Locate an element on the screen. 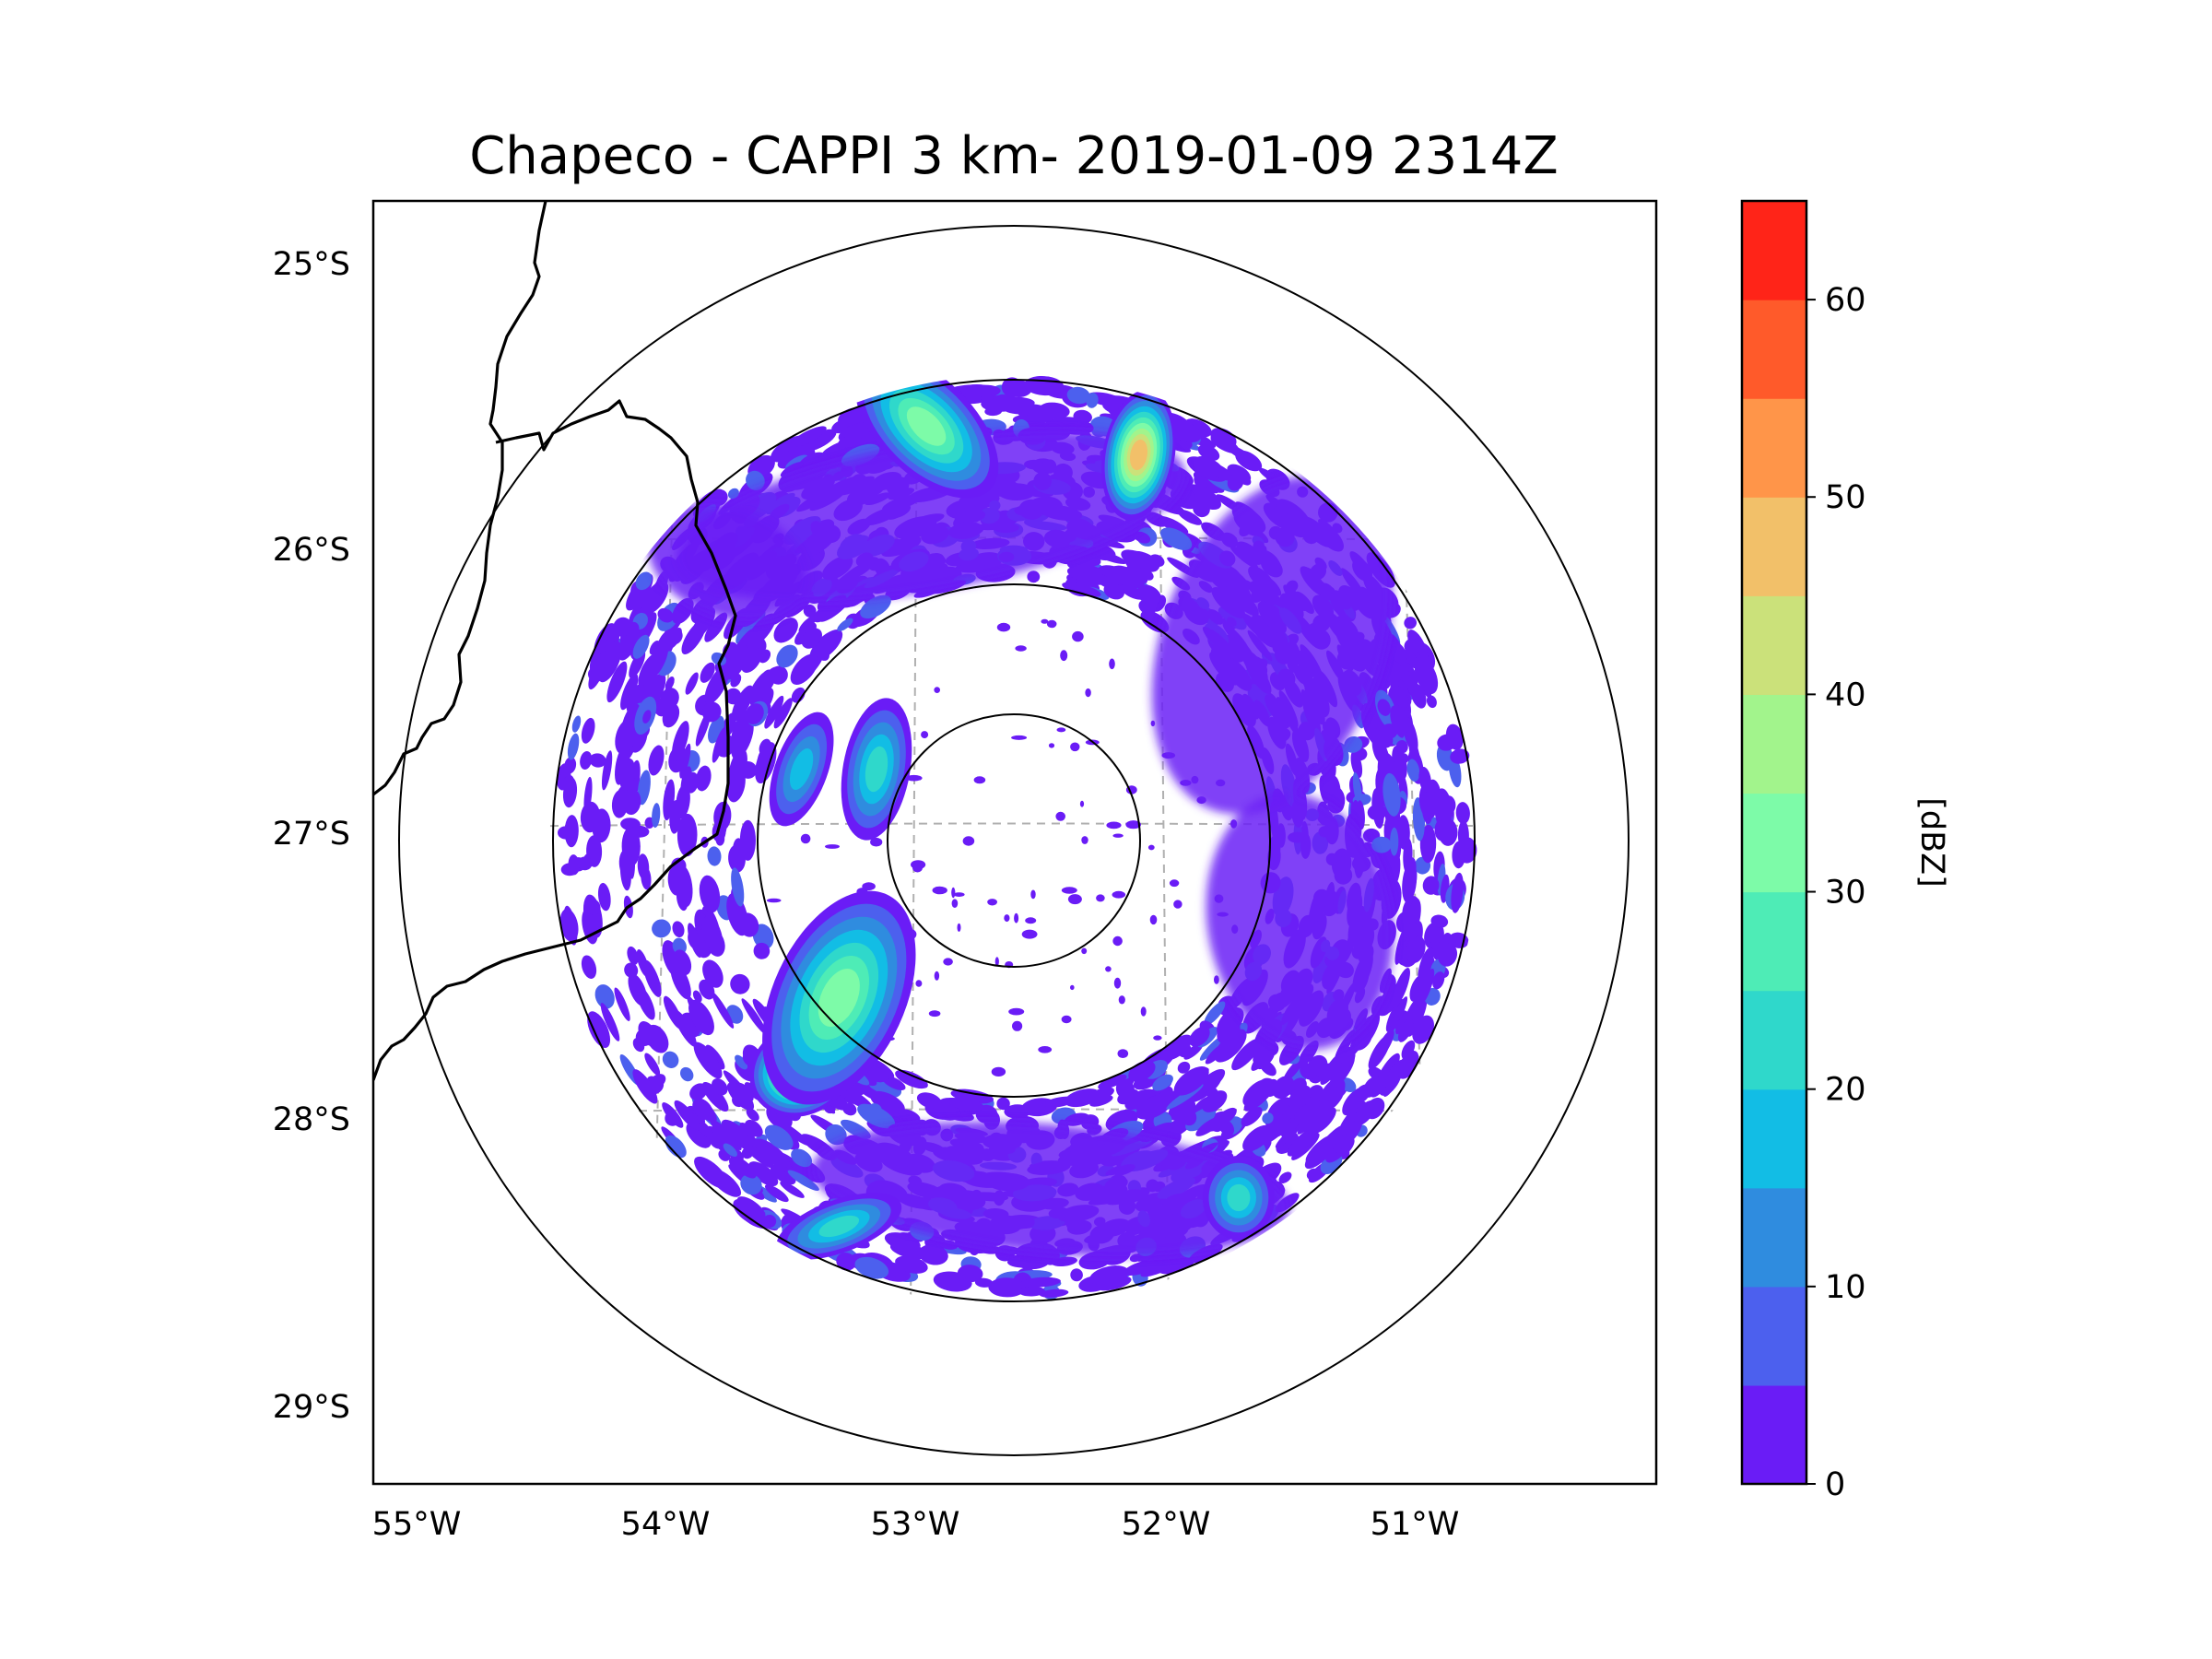 This screenshot has width=2212, height=1659. state-borders is located at coordinates (555, 641).